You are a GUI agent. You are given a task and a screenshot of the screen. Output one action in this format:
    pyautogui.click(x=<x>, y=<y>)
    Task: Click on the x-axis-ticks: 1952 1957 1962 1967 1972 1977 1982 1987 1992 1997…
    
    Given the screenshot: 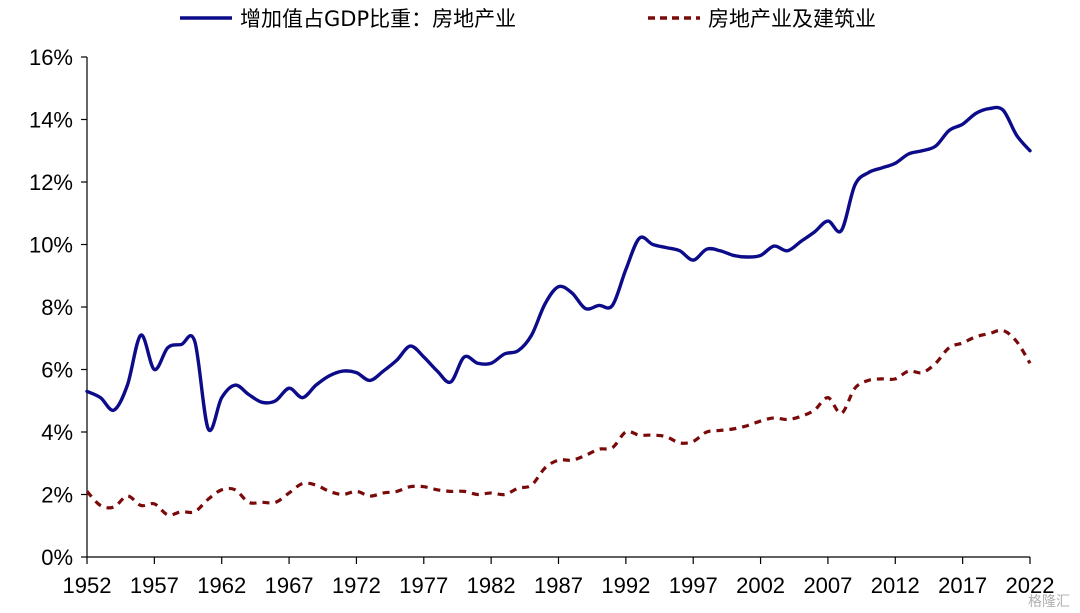 What is the action you would take?
    pyautogui.click(x=559, y=577)
    